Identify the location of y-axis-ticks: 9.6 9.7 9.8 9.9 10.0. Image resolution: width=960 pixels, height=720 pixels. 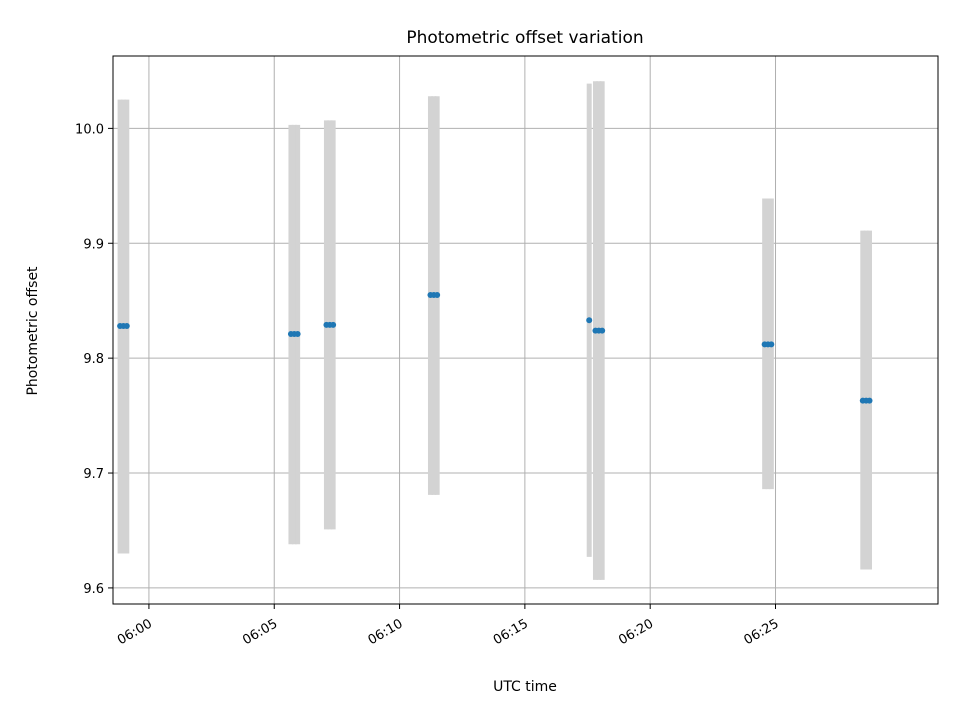
(94, 359).